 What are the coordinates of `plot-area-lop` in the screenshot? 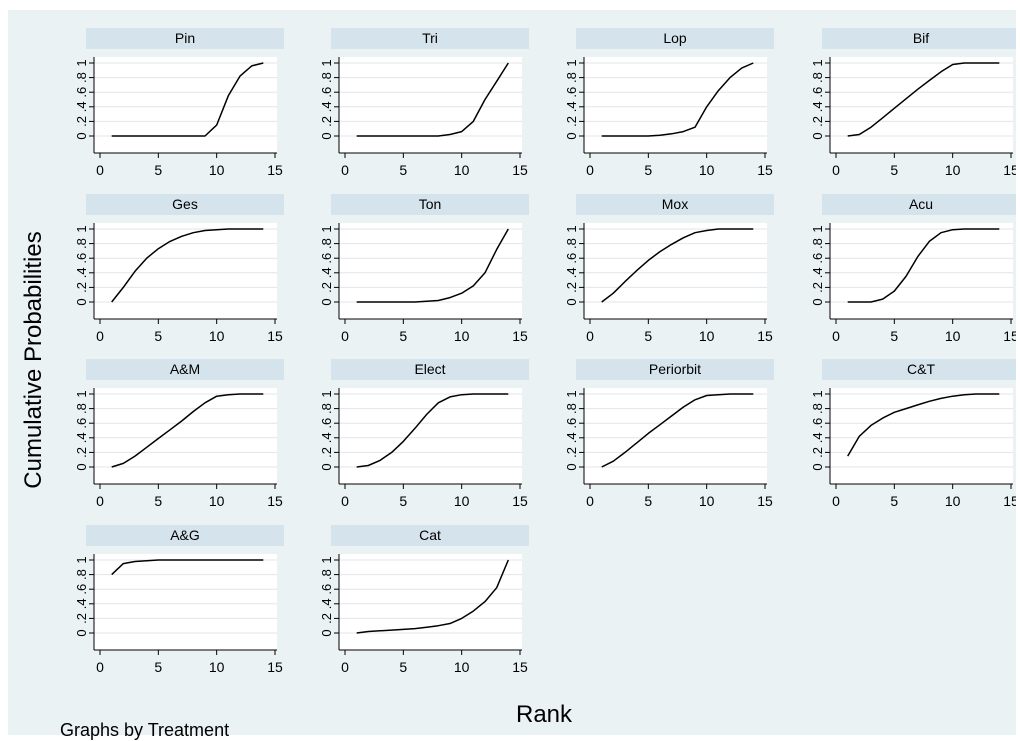 It's located at (675, 105).